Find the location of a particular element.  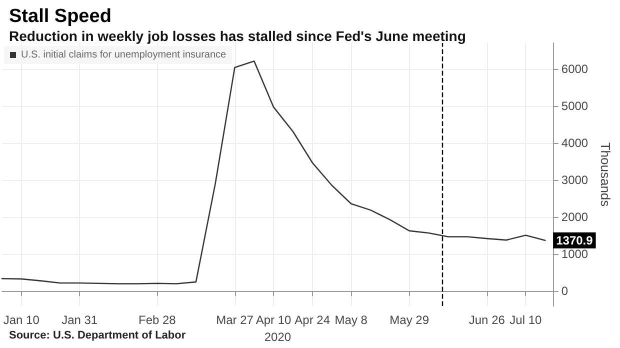

x-tick-label: Jan 10 is located at coordinates (21, 320).